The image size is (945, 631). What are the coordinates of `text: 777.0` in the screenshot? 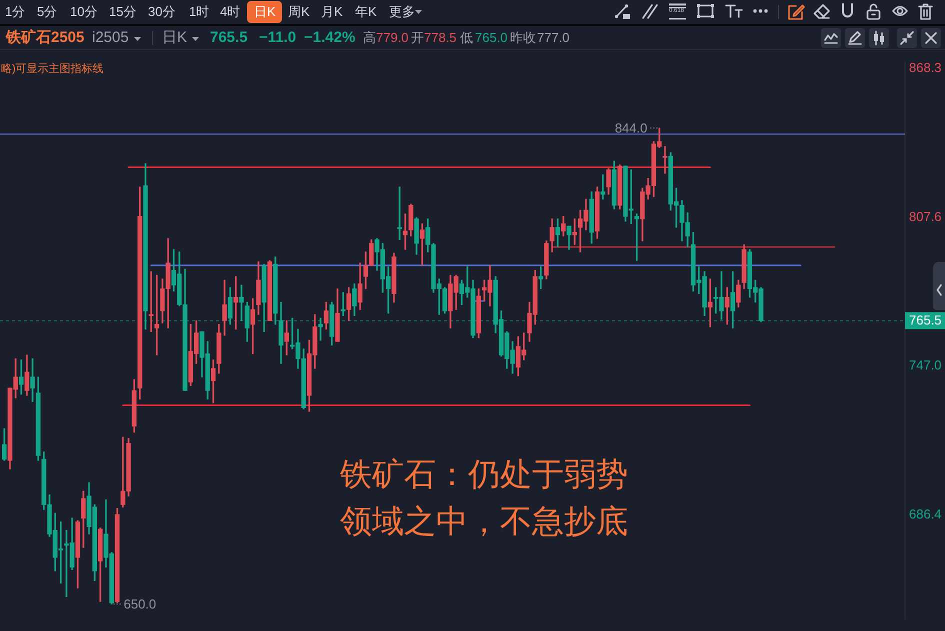 It's located at (553, 38).